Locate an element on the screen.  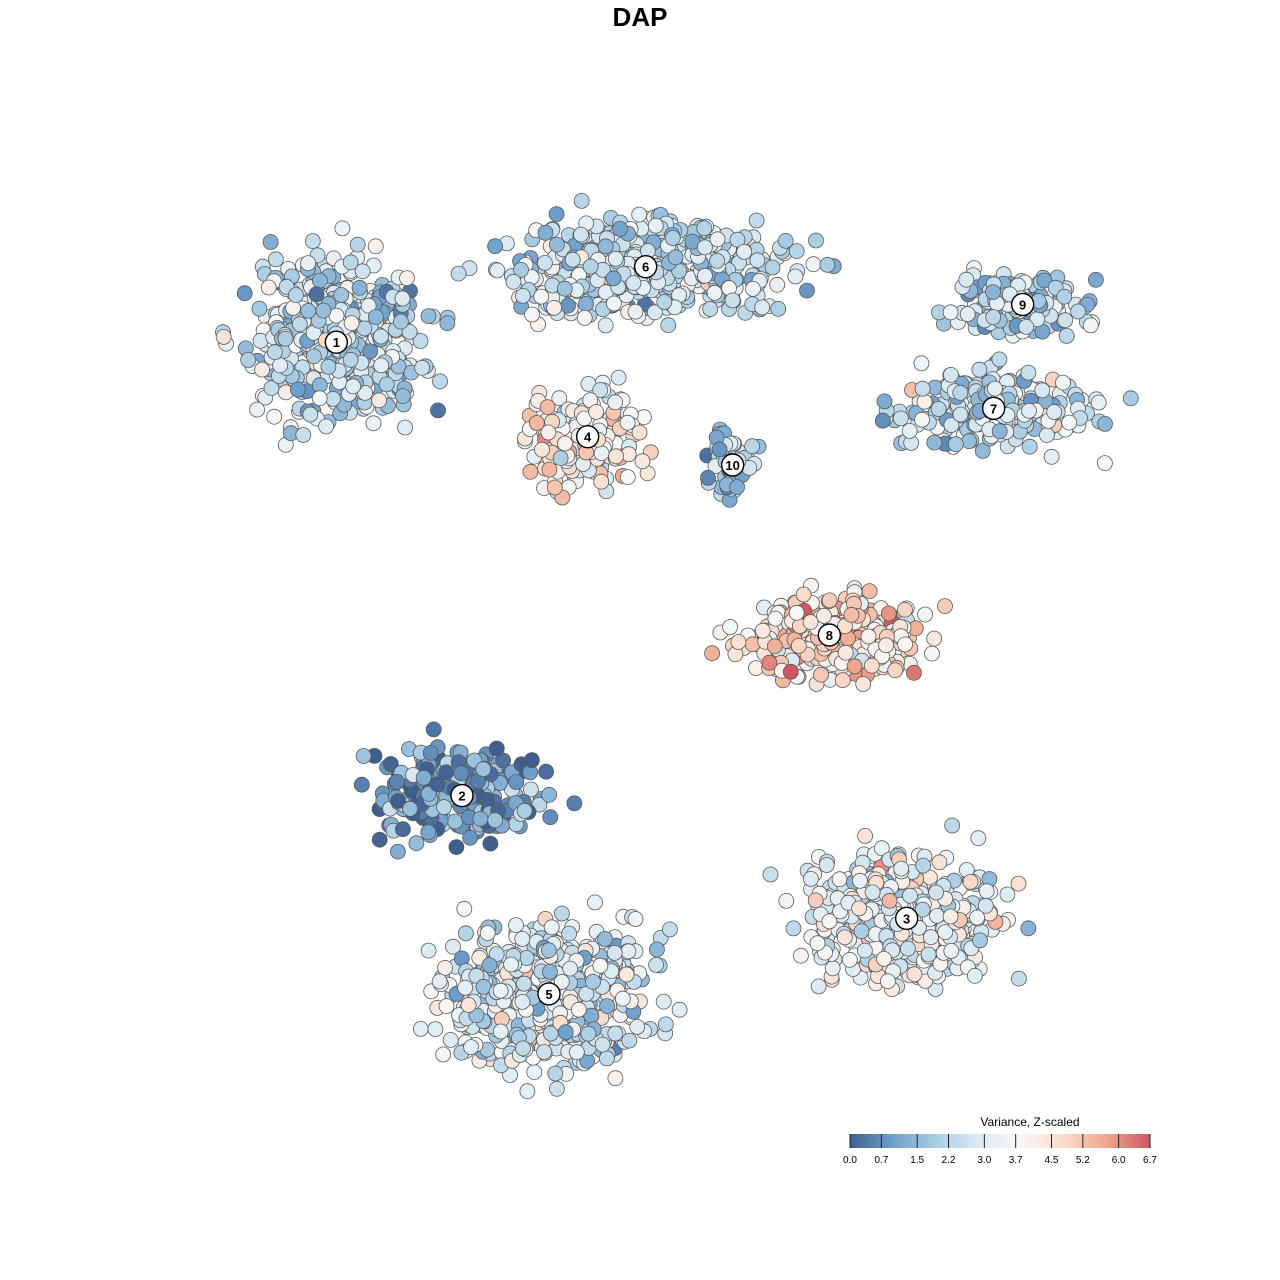
legend-tick-label: 1.5 is located at coordinates (917, 1160).